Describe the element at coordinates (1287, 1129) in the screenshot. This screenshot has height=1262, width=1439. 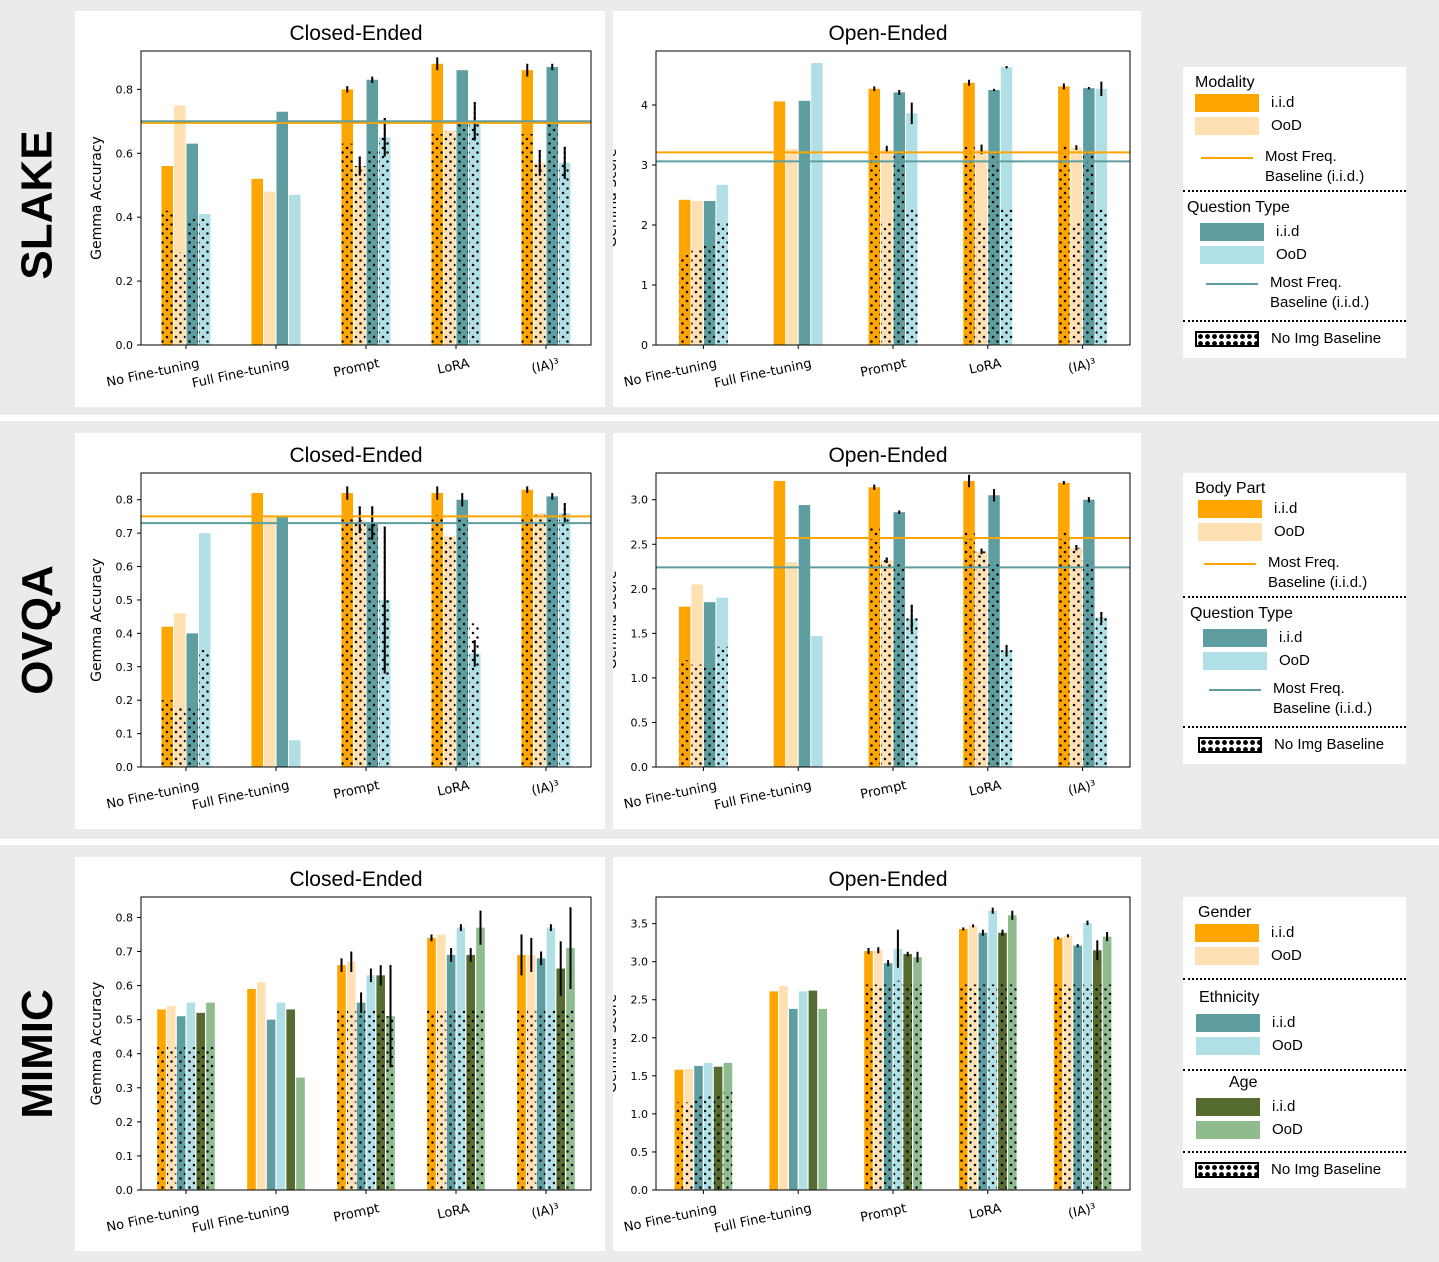
I see `legend-label: OoD` at that location.